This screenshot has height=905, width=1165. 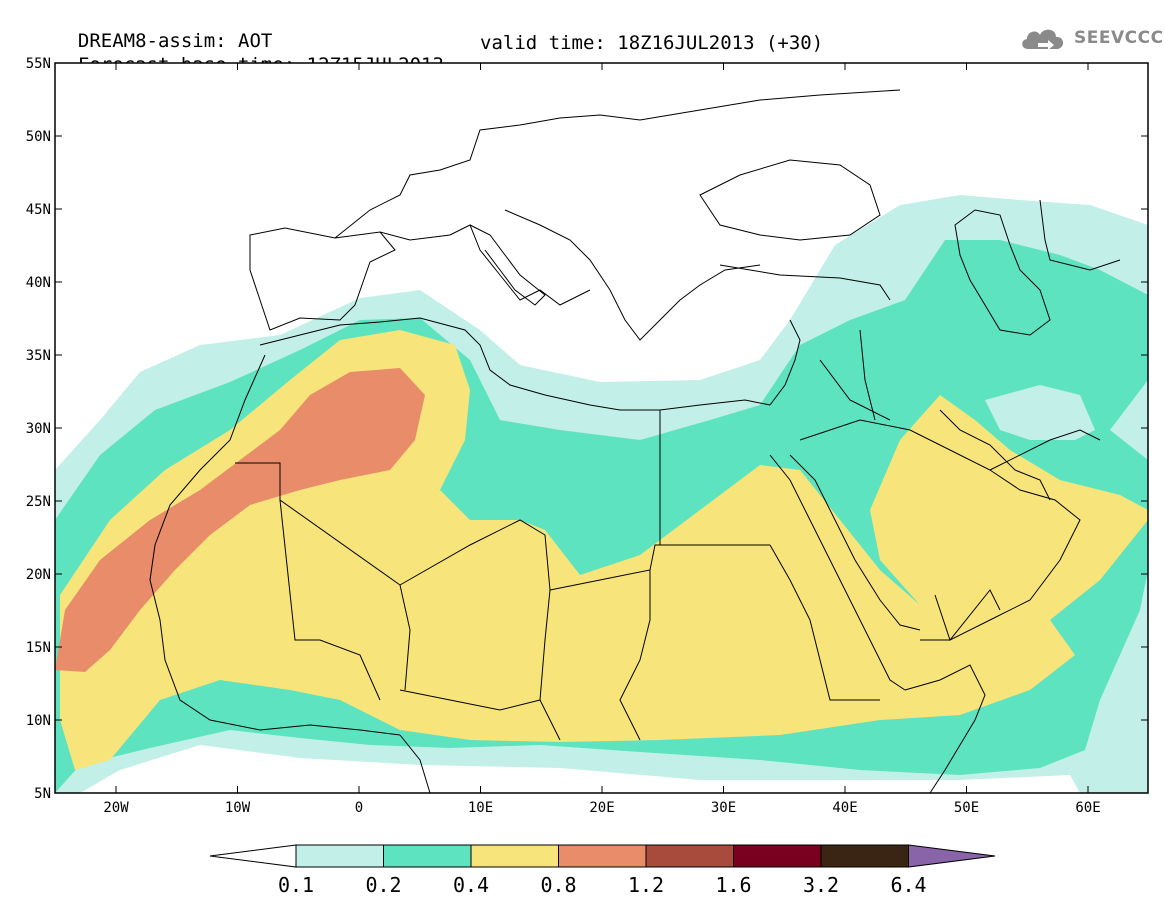 I want to click on title-line-1: DREAM8-assim: AOT, so click(x=175, y=41).